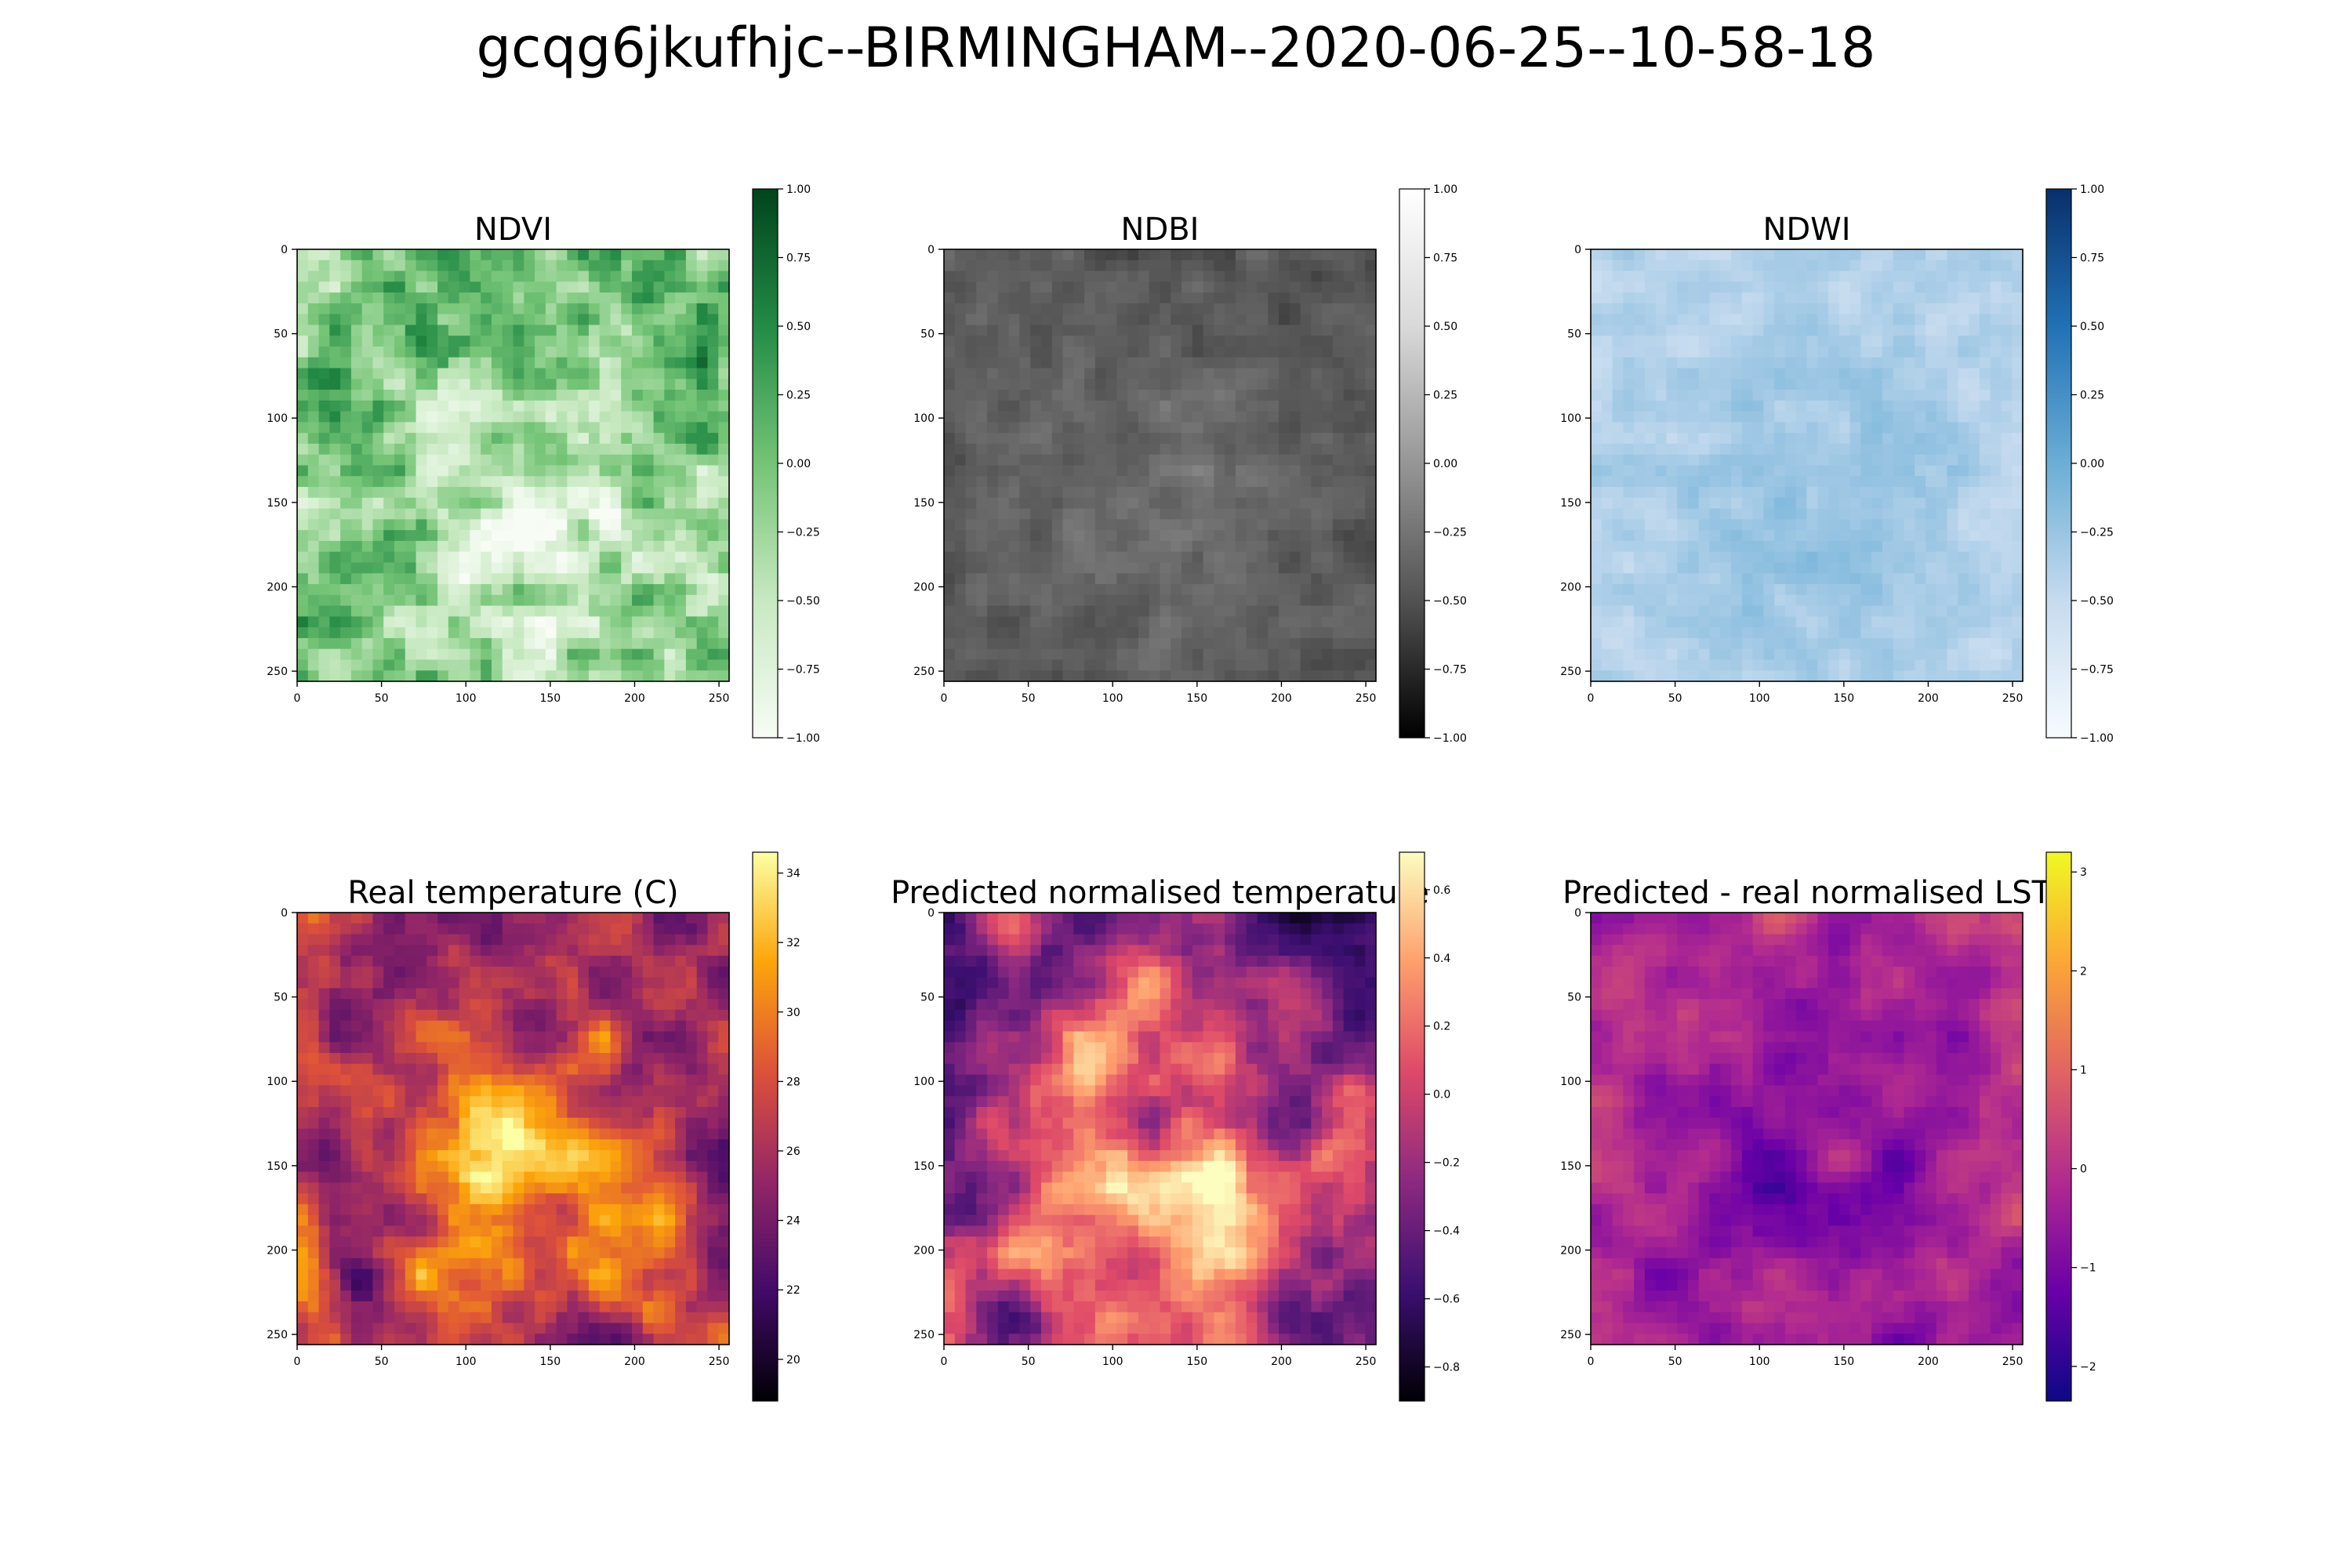 Image resolution: width=2352 pixels, height=1568 pixels. Describe the element at coordinates (1807, 893) in the screenshot. I see `panel-title: Predicted - real normalised LST` at that location.